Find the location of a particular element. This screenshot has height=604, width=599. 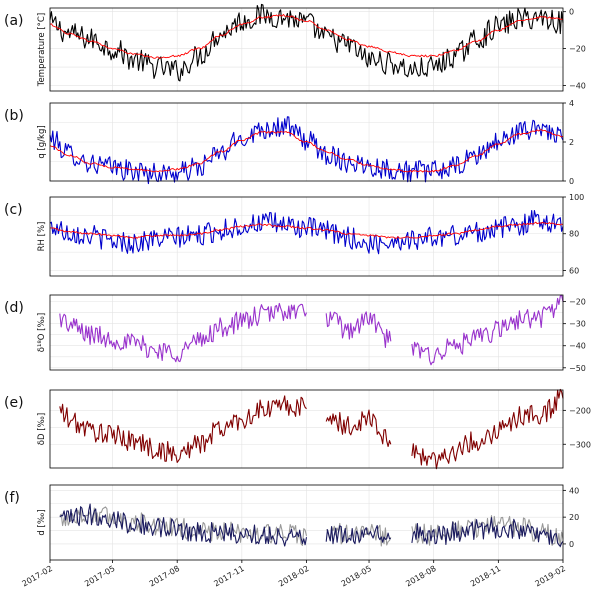

axis-label-c: RH [%] is located at coordinates (42, 237).